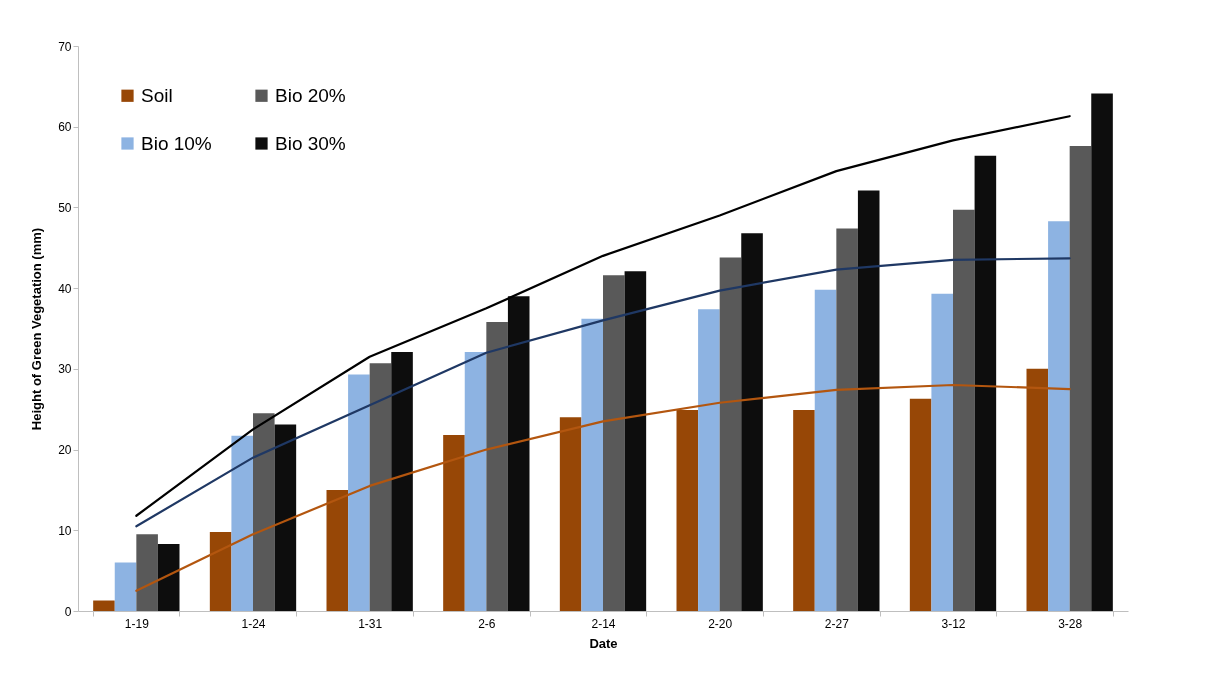 This screenshot has height=677, width=1216. I want to click on legend-label: Bio 10%, so click(176, 143).